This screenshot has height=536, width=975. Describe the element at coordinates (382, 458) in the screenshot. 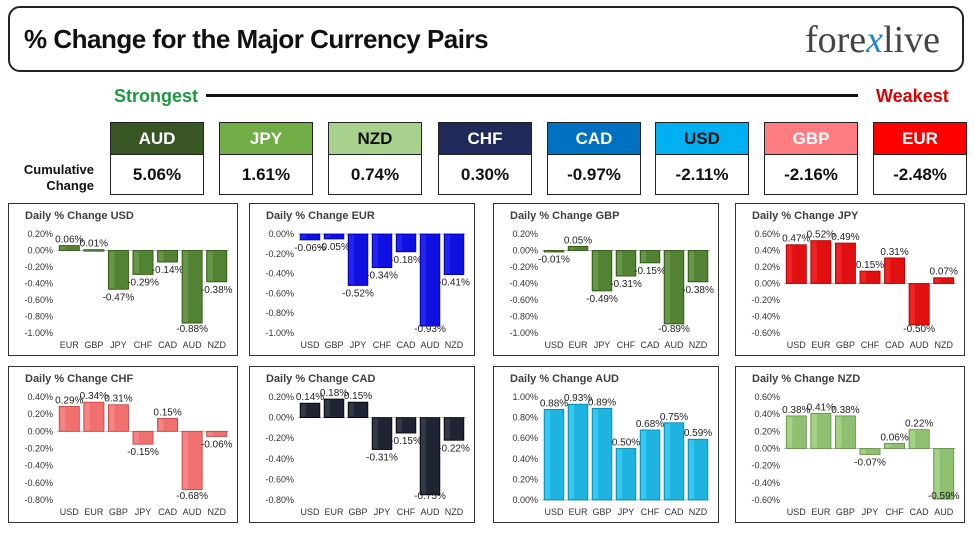

I see `data-label: -0.31%` at that location.